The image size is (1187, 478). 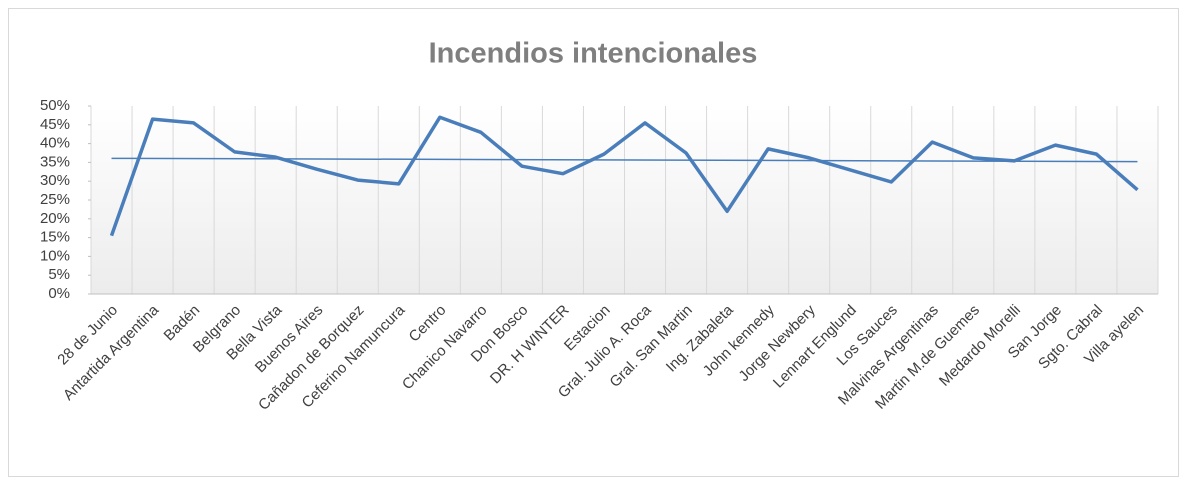 What do you see at coordinates (55, 255) in the screenshot?
I see `y-tick-label: 10%` at bounding box center [55, 255].